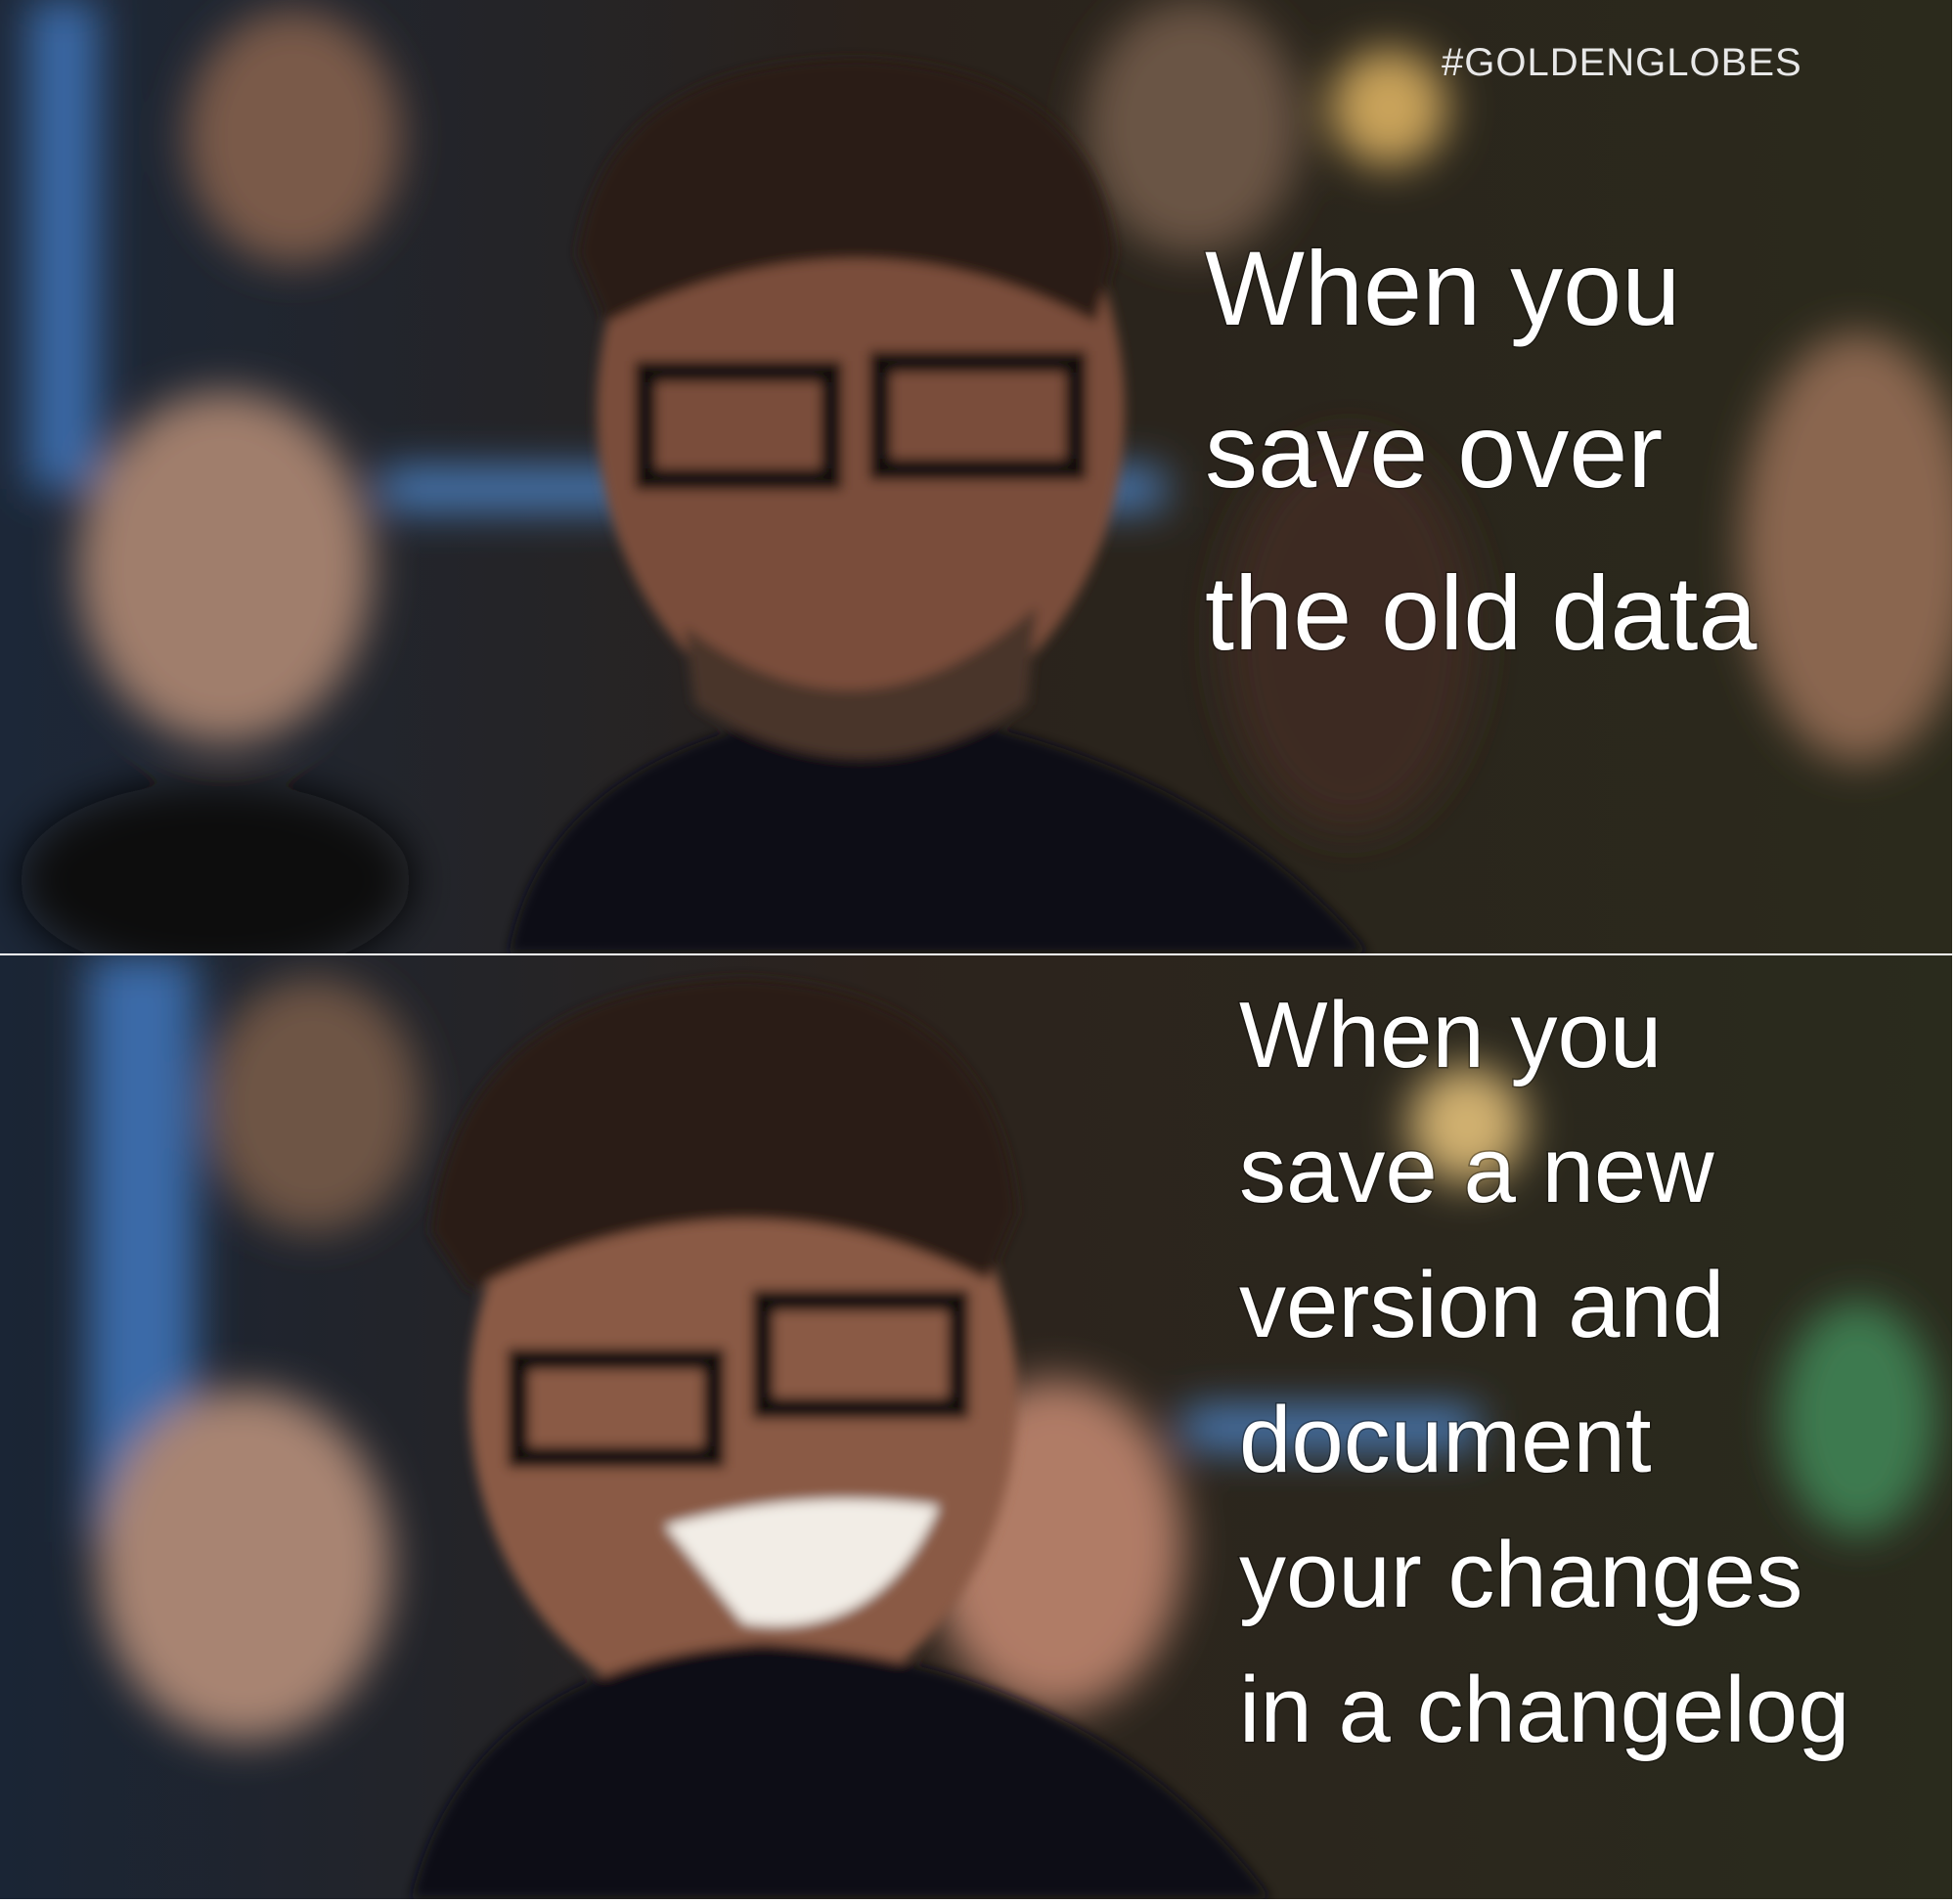 The image size is (1956, 1904). Describe the element at coordinates (1622, 62) in the screenshot. I see `watermark: #GOLDENGLOBES` at that location.